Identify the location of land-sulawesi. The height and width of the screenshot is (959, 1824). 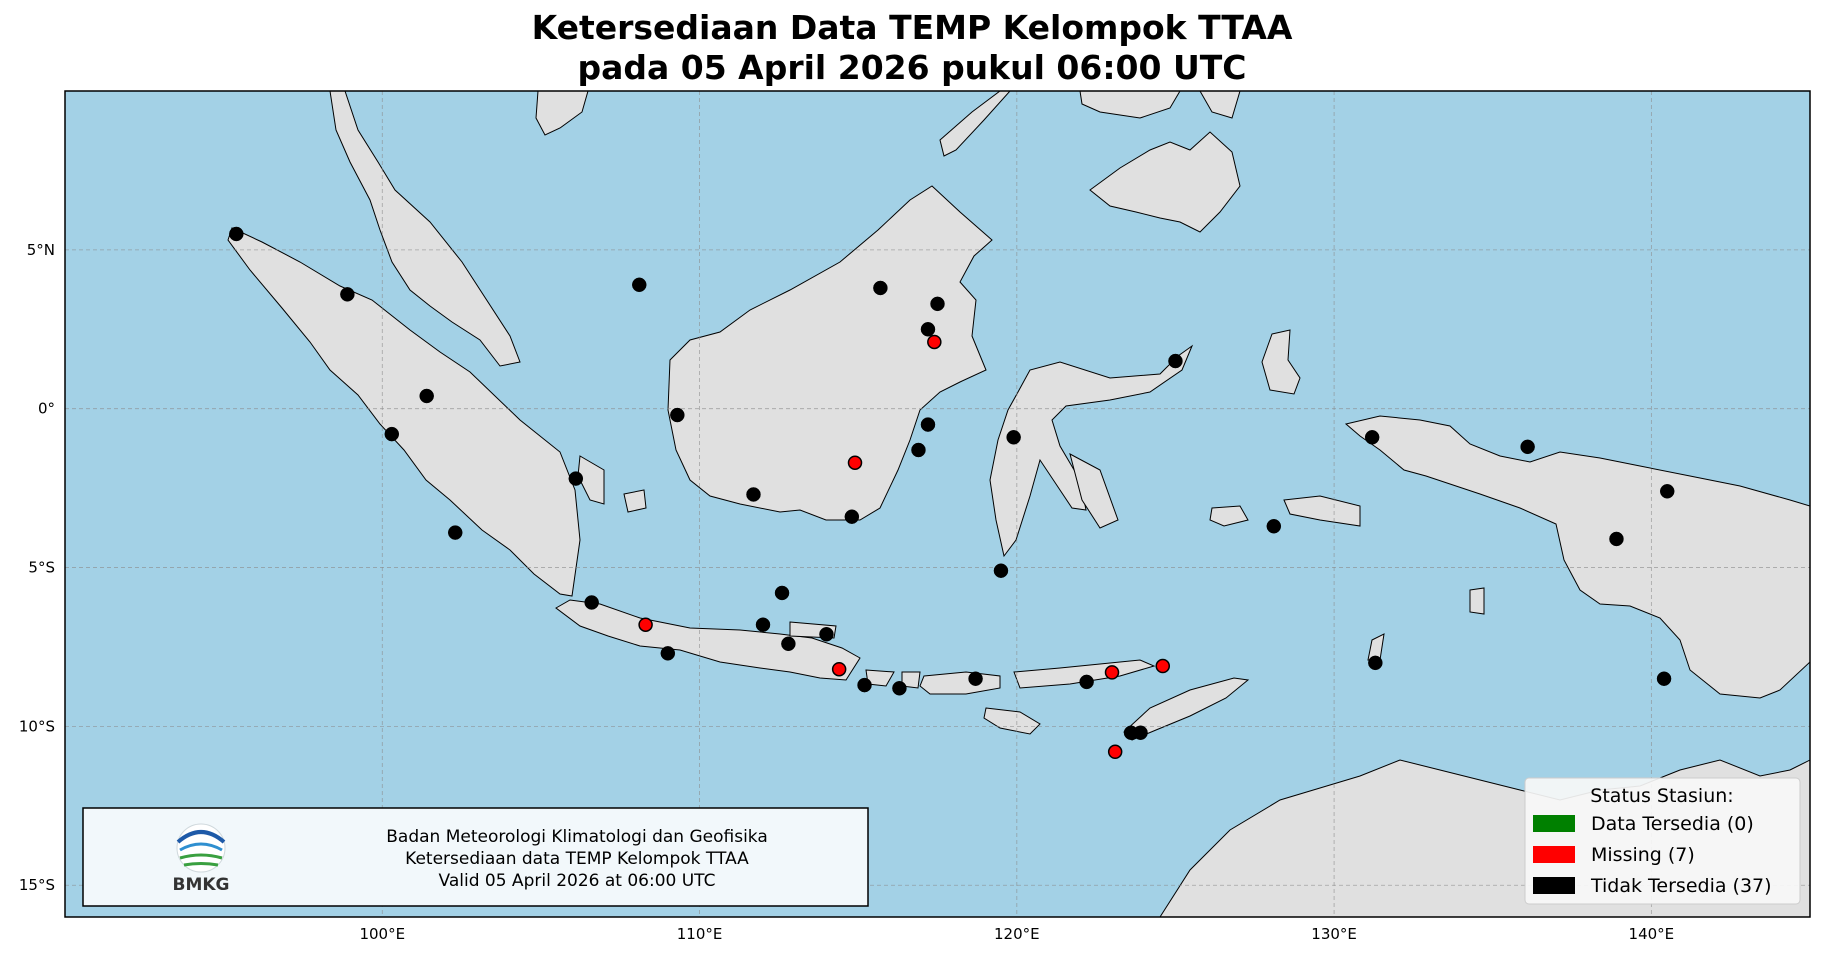
(1091, 451).